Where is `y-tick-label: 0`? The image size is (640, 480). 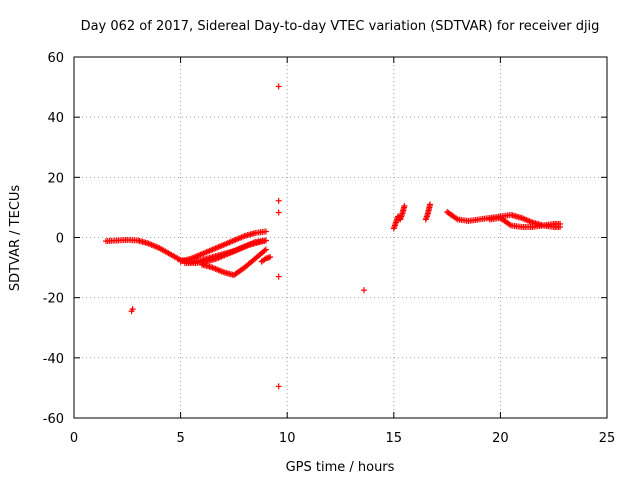 y-tick-label: 0 is located at coordinates (60, 239).